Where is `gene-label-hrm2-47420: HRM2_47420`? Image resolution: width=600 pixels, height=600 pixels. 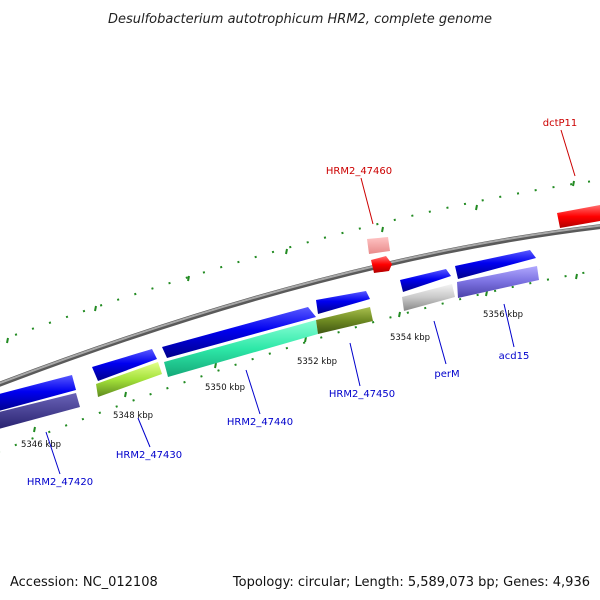 gene-label-hrm2-47420: HRM2_47420 is located at coordinates (60, 482).